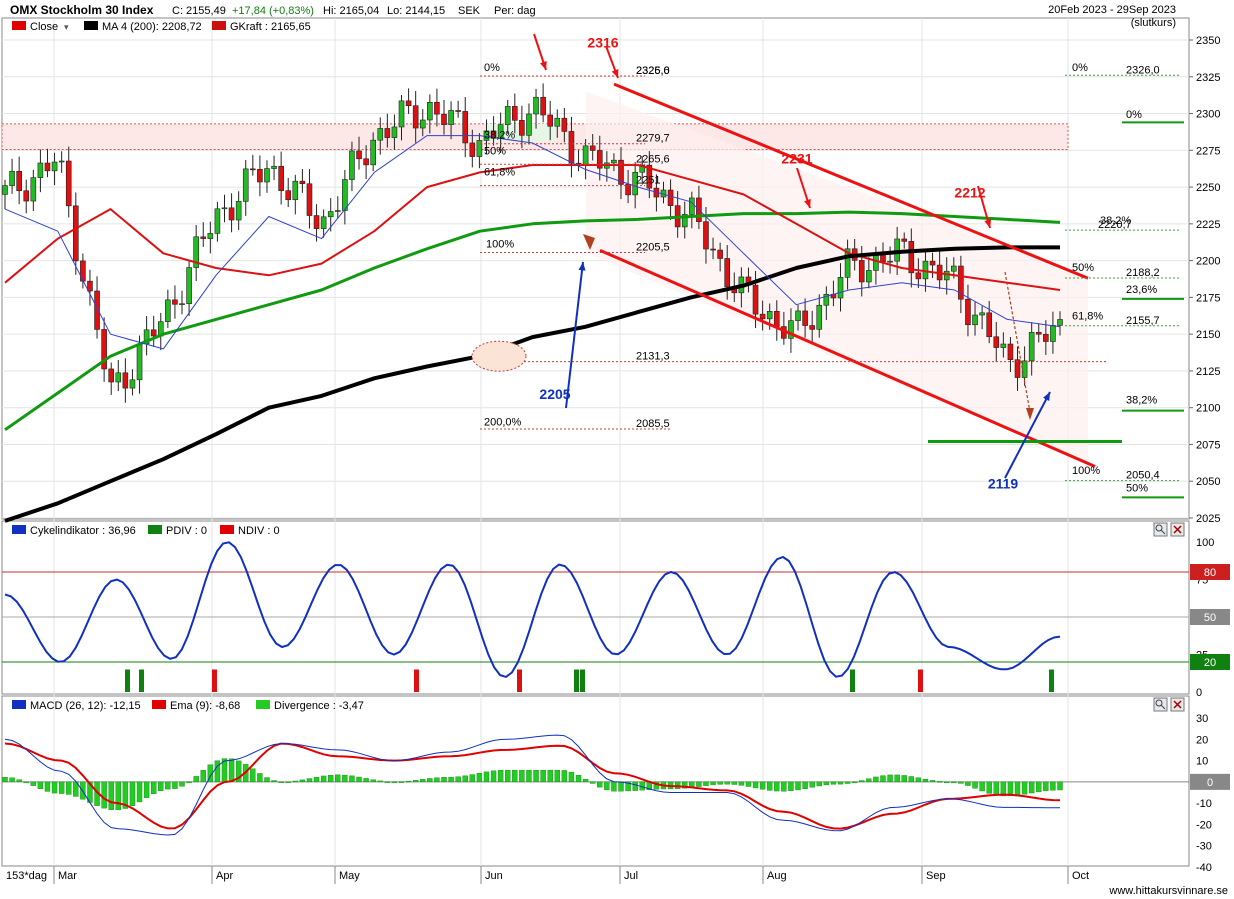  Describe the element at coordinates (196, 706) in the screenshot. I see `legend-ema: Ema (9): -8,68` at that location.